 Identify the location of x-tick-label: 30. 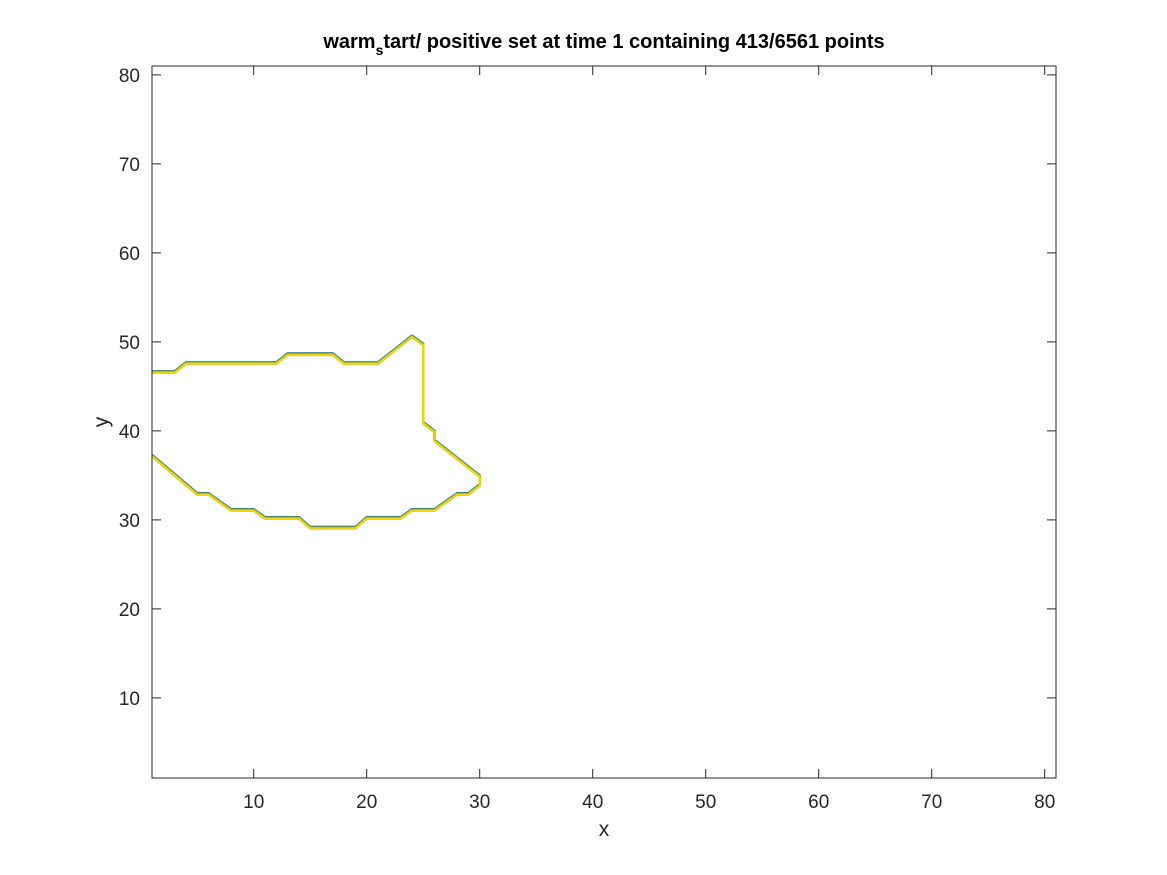
(479, 802).